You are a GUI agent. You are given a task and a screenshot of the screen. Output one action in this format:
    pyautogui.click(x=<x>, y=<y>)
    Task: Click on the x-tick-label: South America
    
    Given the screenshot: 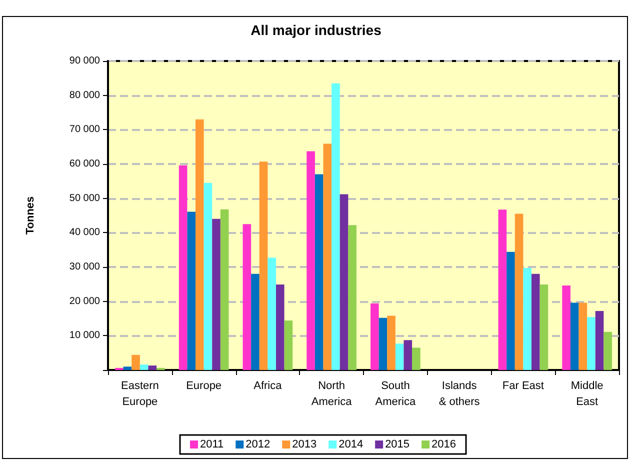 What is the action you would take?
    pyautogui.click(x=395, y=394)
    